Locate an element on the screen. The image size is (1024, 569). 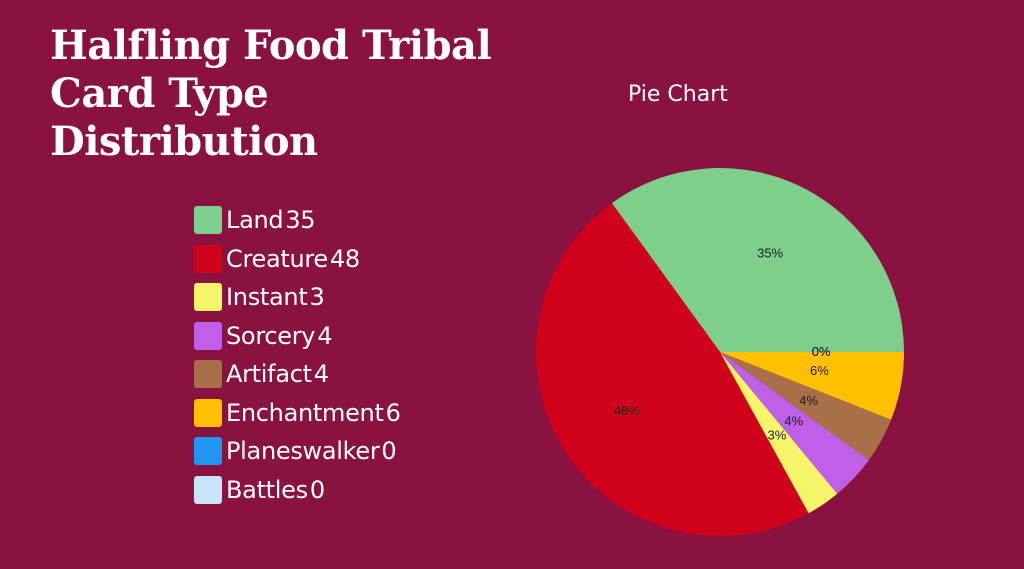
legend-swatch-battles is located at coordinates (208, 489).